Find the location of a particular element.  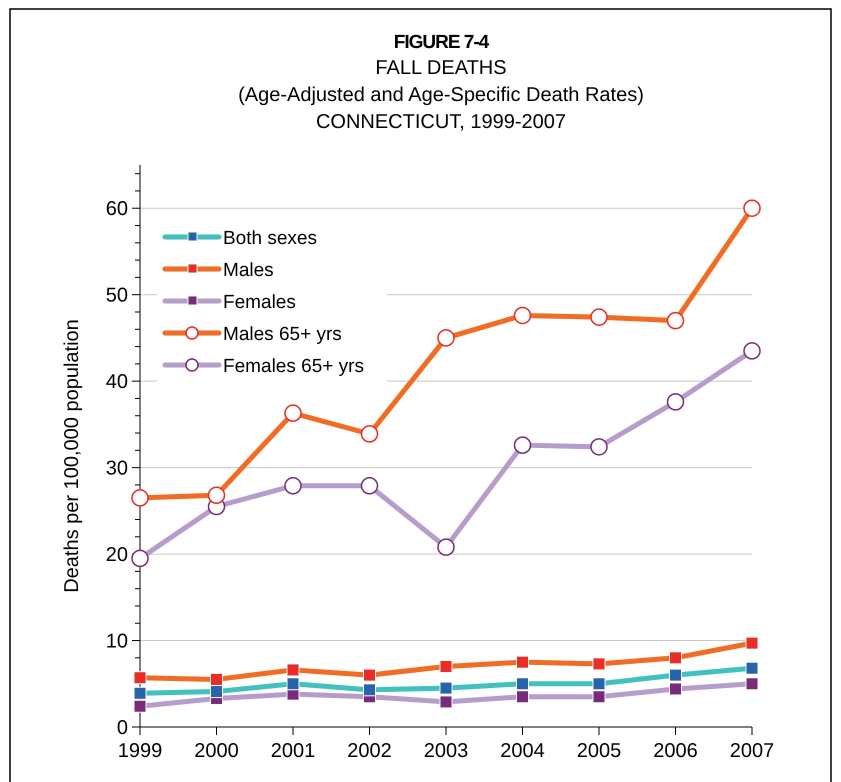

x-tick-label: 2006 is located at coordinates (675, 751).